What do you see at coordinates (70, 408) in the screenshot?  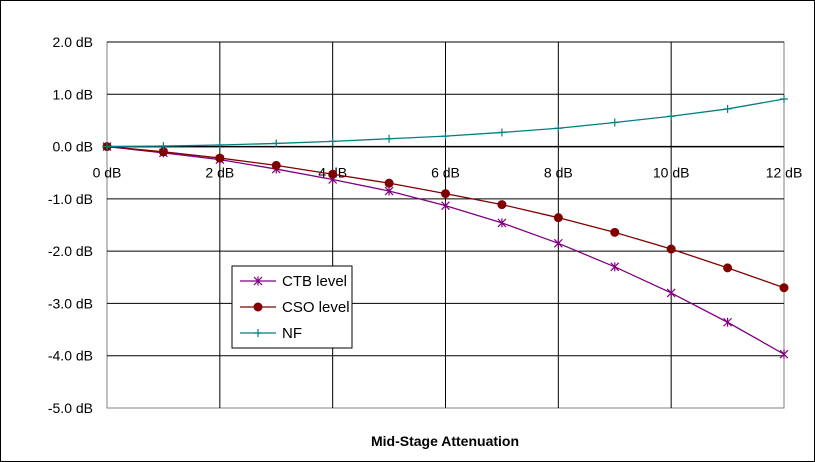 I see `y-tick-label: -5.0 dB` at bounding box center [70, 408].